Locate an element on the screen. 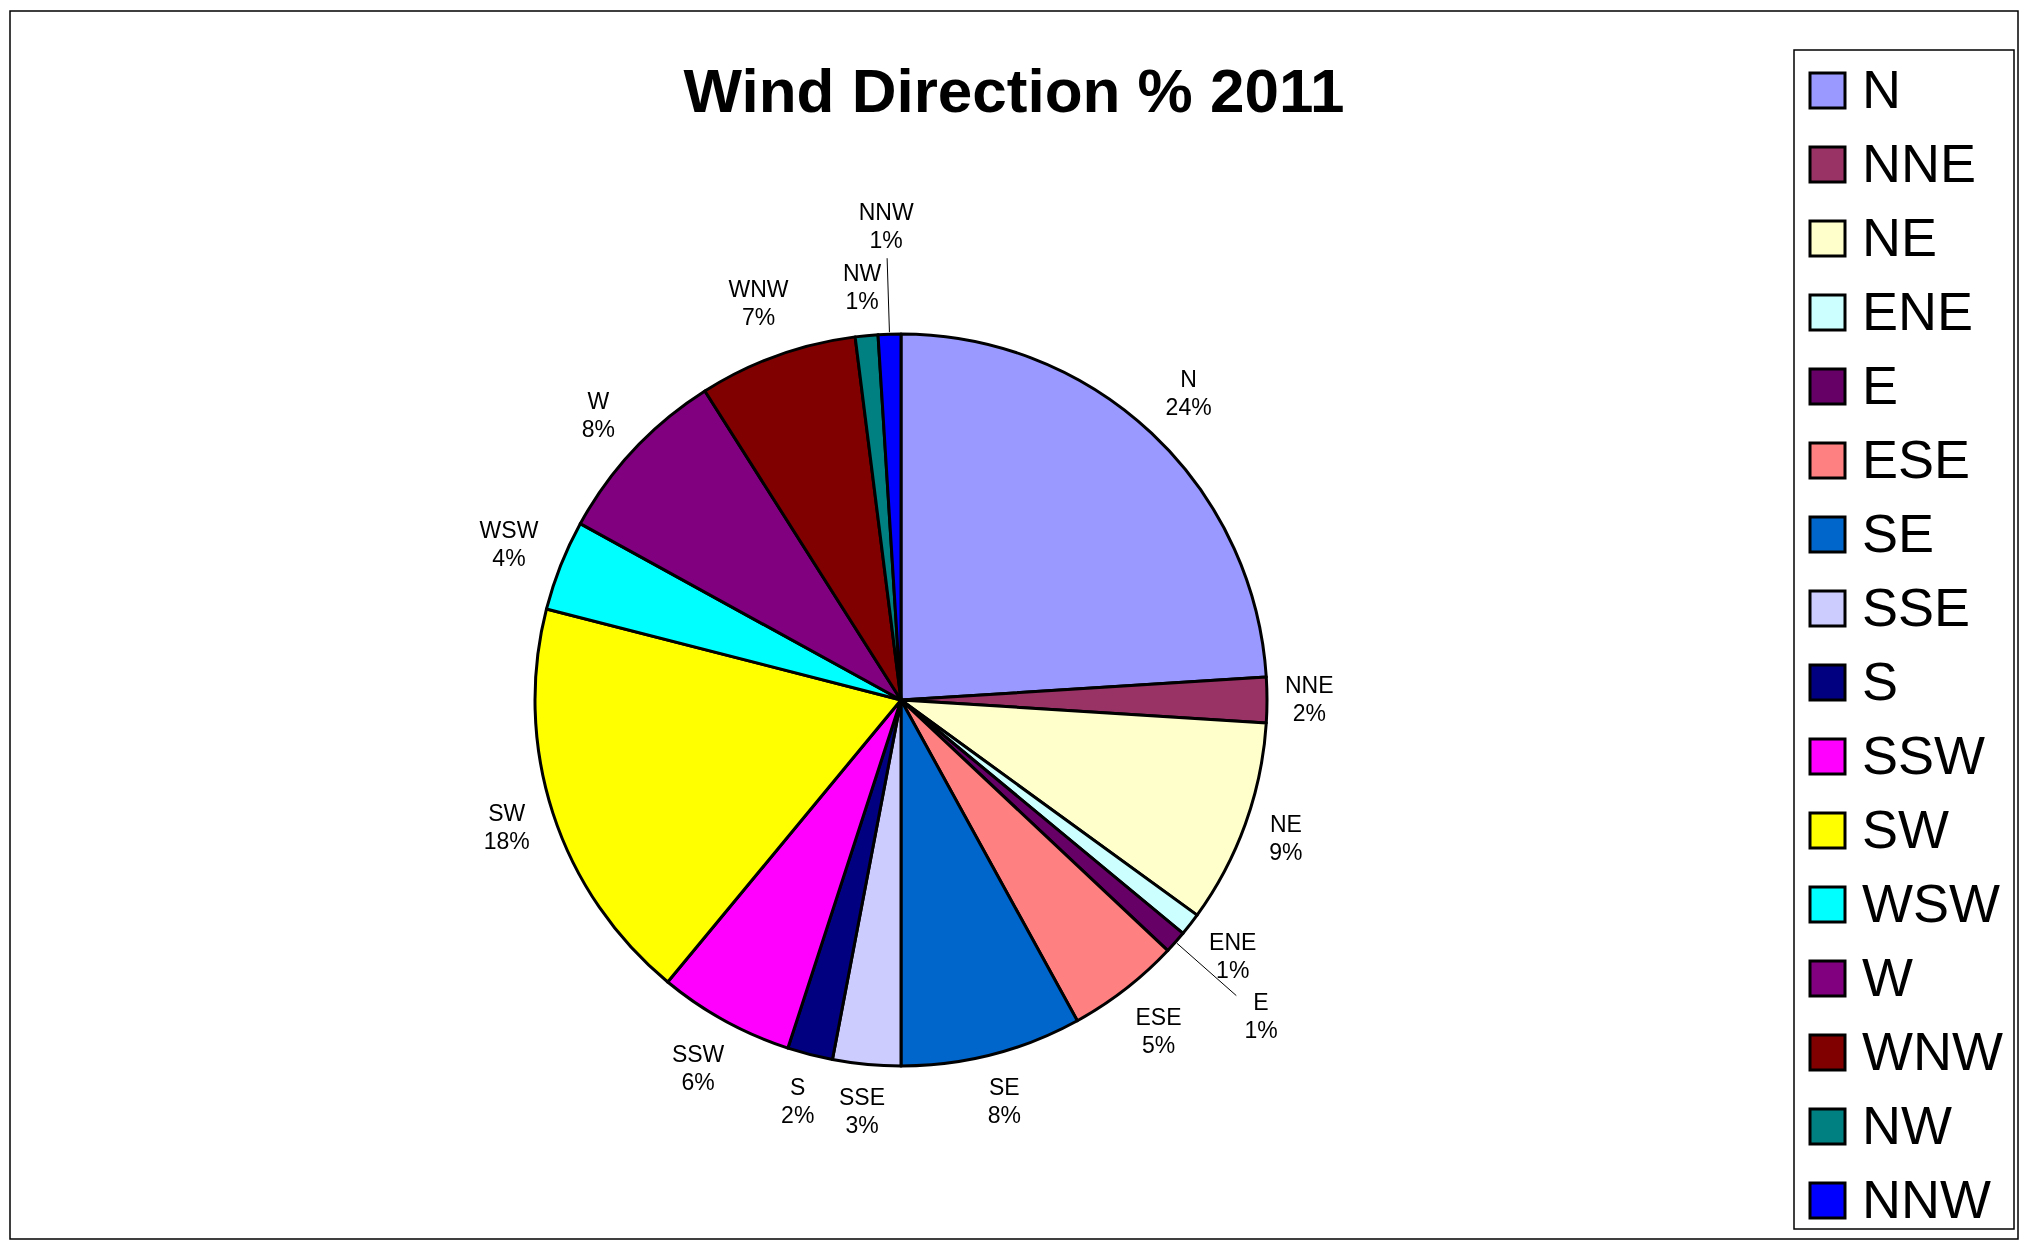  slice-label: E is located at coordinates (1261, 1002).